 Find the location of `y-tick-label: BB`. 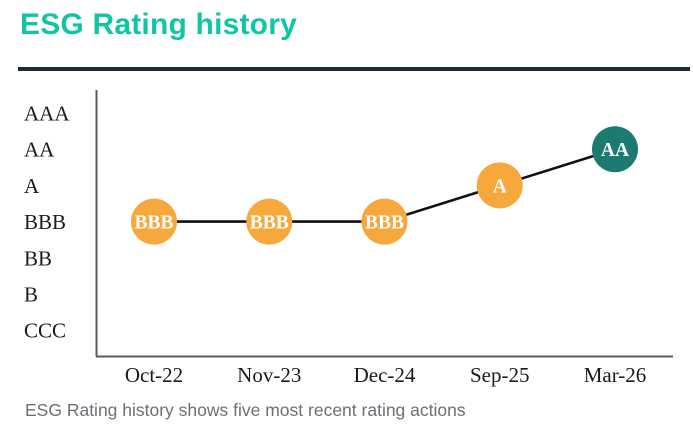

y-tick-label: BB is located at coordinates (38, 258).